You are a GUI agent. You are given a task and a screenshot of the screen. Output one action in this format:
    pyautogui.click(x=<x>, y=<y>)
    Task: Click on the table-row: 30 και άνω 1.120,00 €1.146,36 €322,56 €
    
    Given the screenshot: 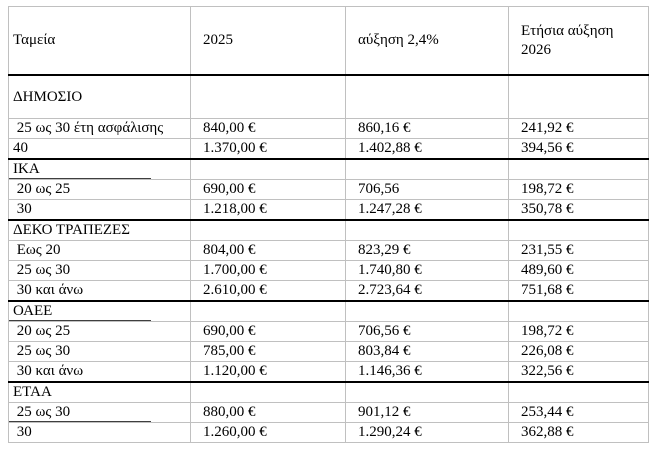 What is the action you would take?
    pyautogui.click(x=328, y=372)
    